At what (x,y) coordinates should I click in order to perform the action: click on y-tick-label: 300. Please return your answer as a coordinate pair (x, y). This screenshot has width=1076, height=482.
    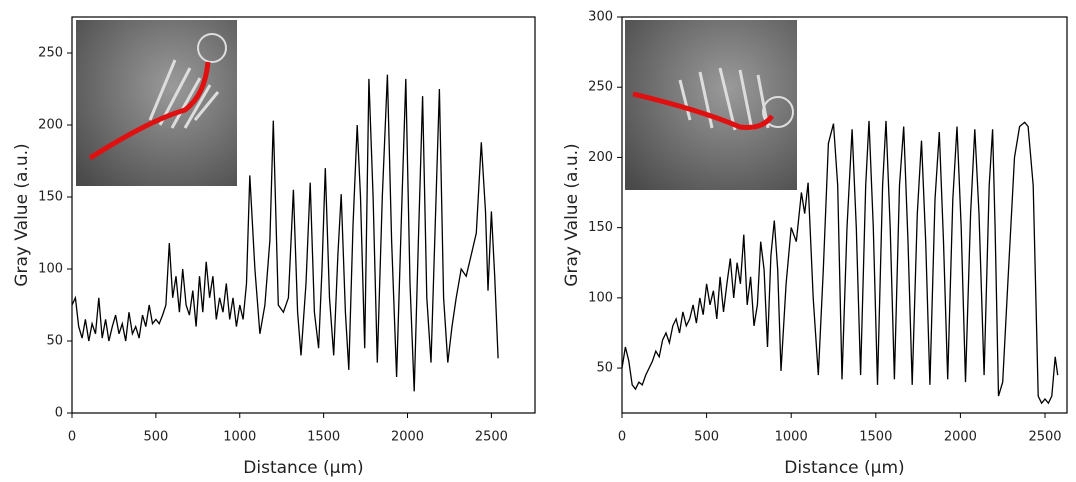
    Looking at the image, I should click on (600, 17).